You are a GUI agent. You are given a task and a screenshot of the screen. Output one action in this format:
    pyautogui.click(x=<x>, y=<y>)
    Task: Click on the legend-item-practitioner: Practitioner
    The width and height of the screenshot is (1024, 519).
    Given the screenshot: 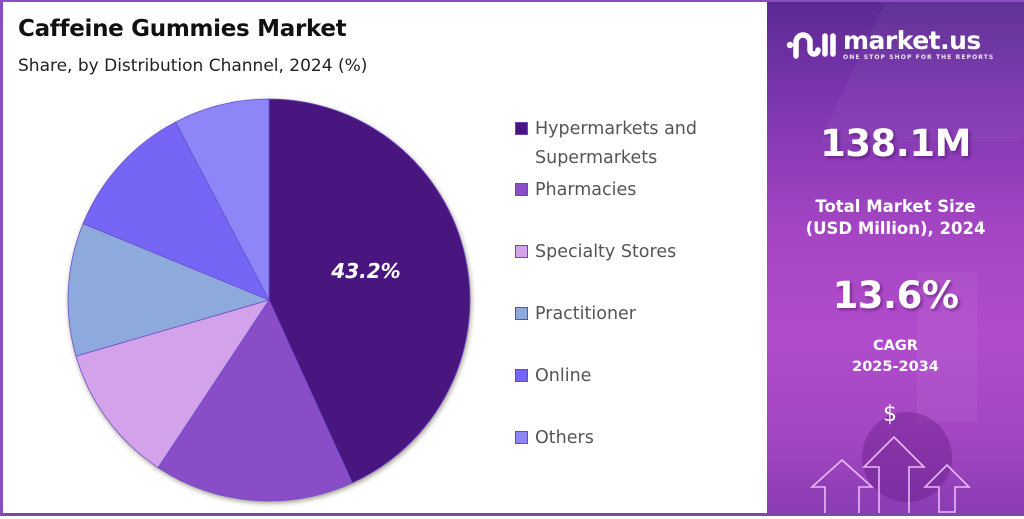 What is the action you would take?
    pyautogui.click(x=575, y=315)
    